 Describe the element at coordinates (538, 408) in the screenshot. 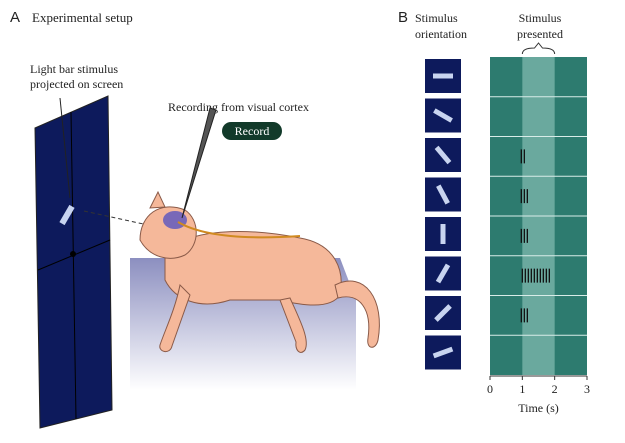

I see `x-axis-label: Time (s)` at that location.